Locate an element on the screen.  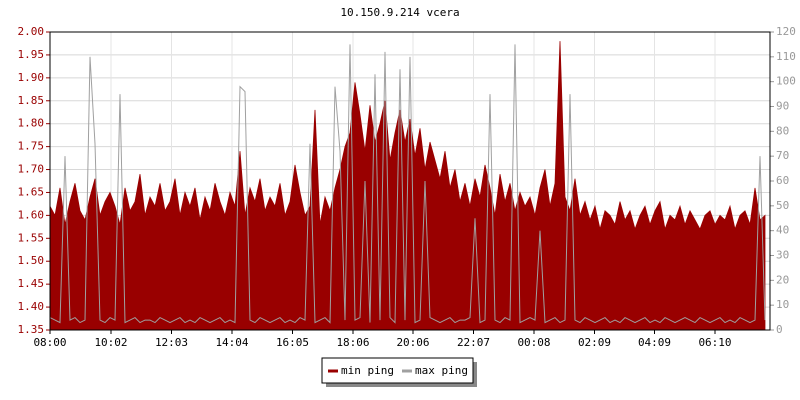
x-tick-label: 00:08 is located at coordinates (533, 342).